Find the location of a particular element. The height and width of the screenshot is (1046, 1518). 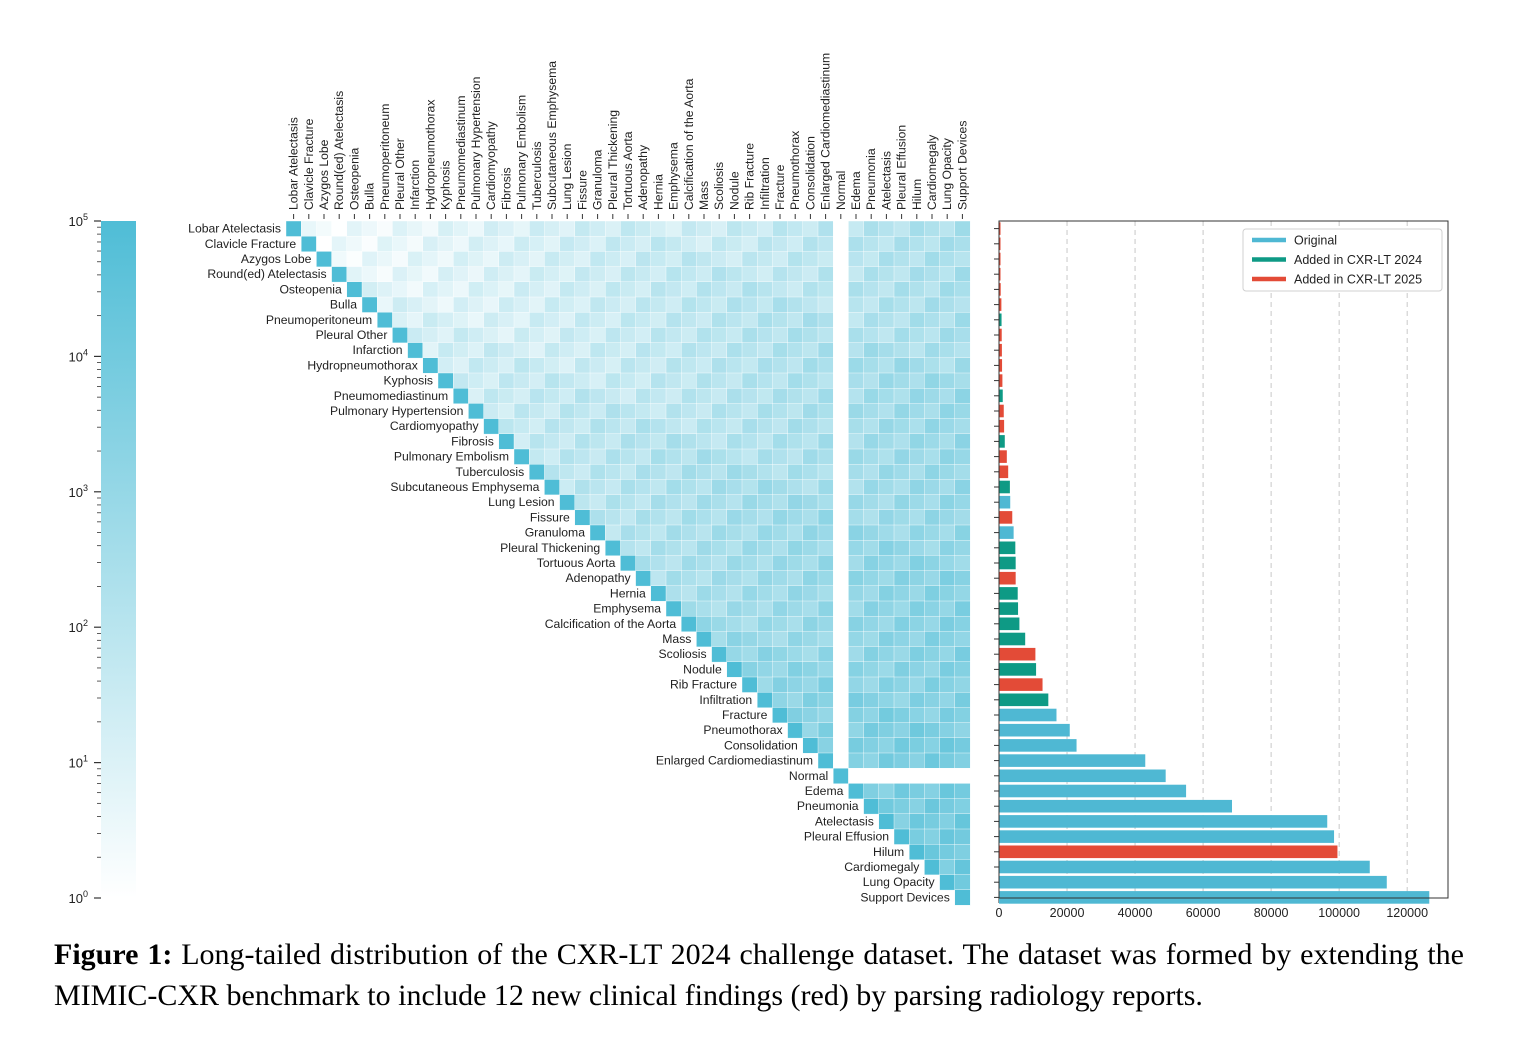

bar-pleural-effusion is located at coordinates (1167, 836).